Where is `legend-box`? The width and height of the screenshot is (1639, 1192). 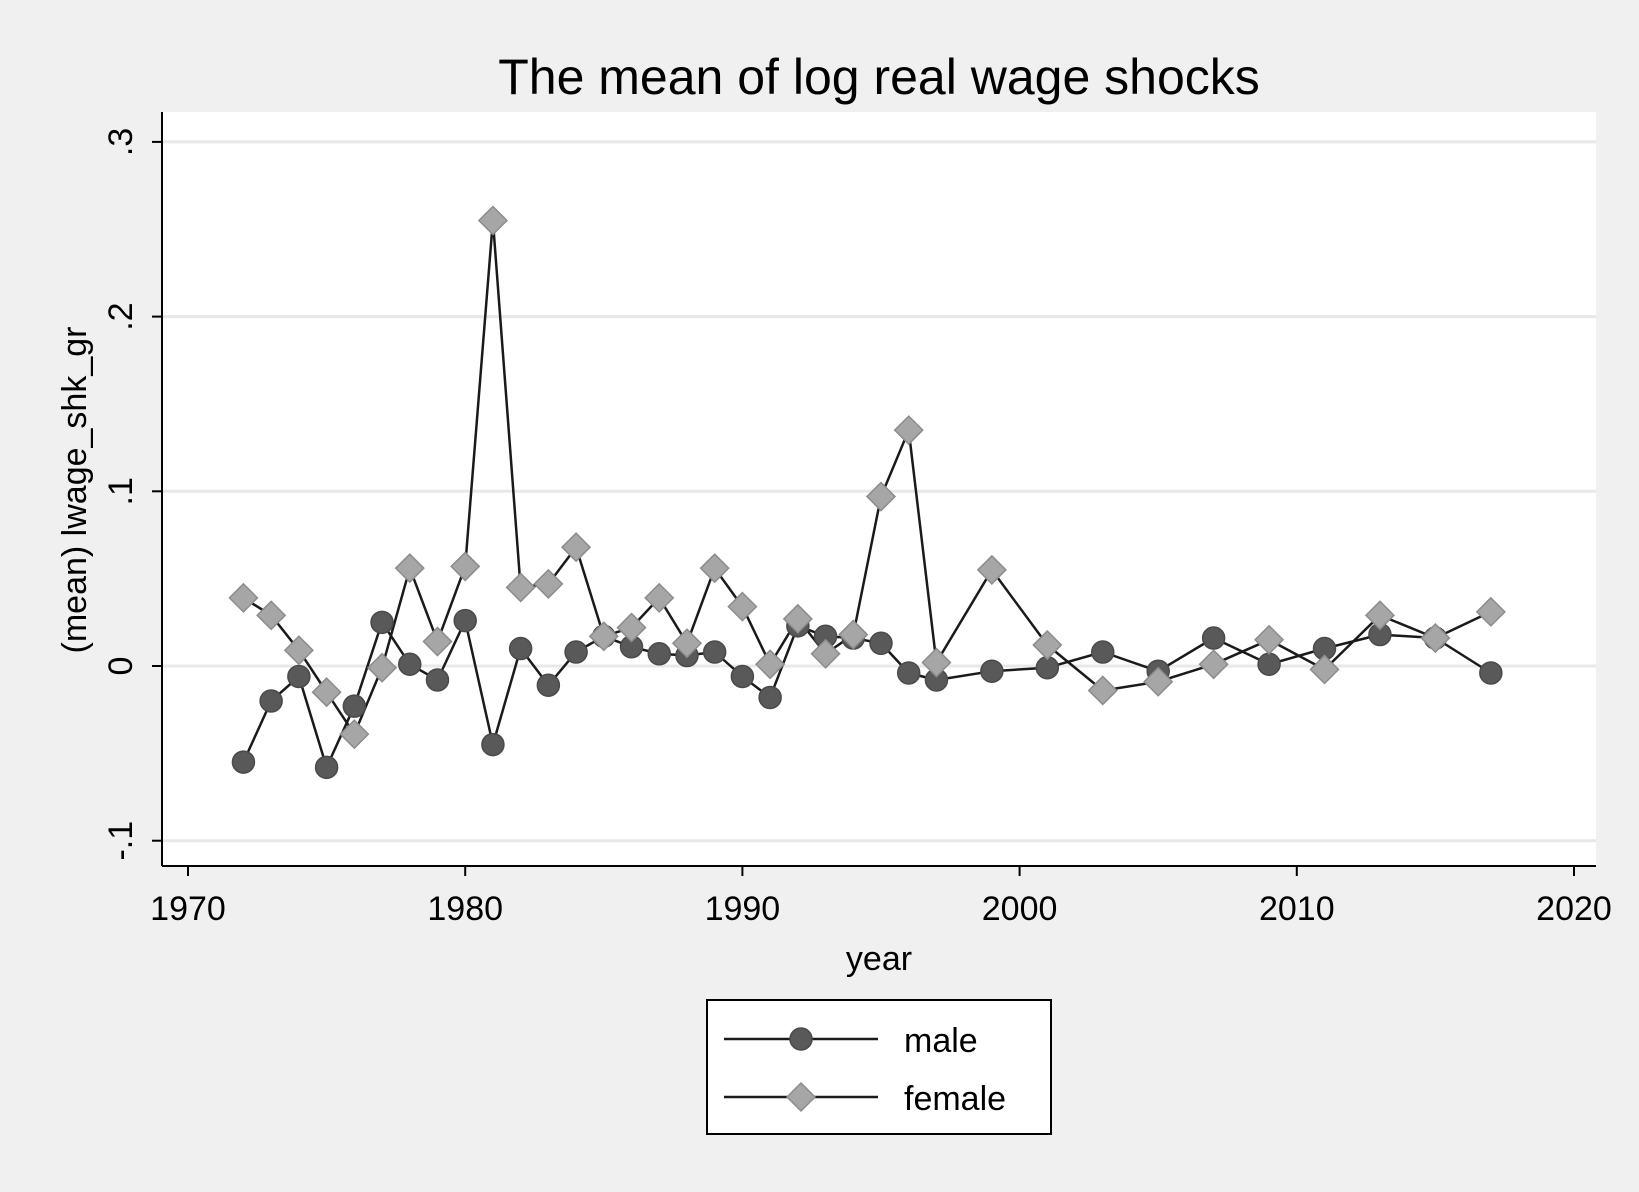 legend-box is located at coordinates (879, 1067).